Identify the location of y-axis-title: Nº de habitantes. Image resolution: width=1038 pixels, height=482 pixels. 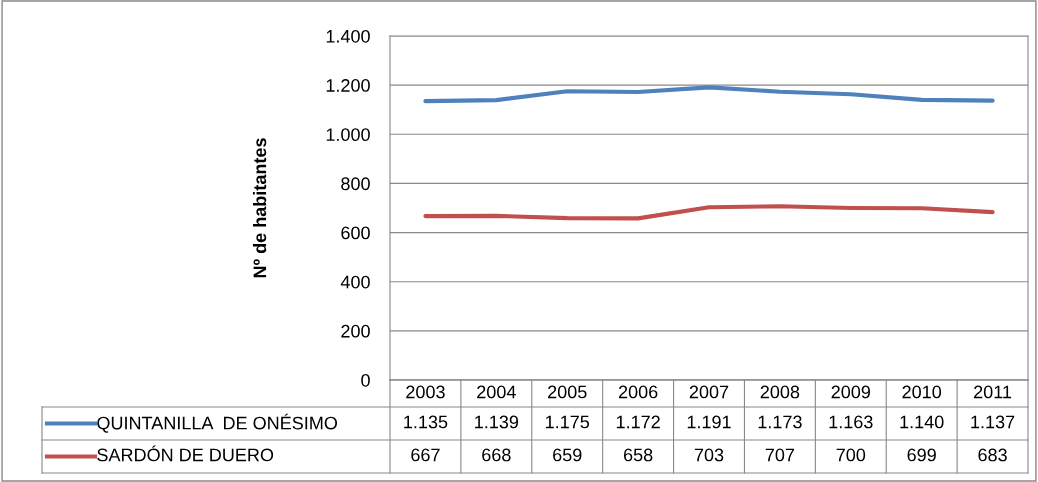
(259, 208).